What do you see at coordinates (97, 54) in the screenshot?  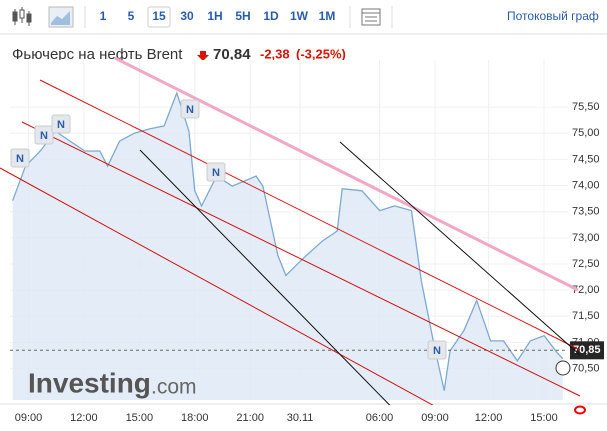 I see `instrument-title: Фьючерс на нефть Brent` at bounding box center [97, 54].